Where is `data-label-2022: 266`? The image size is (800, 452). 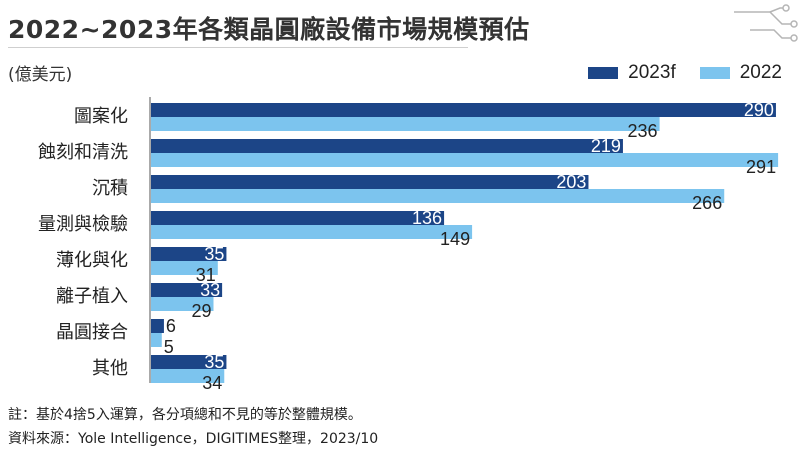 data-label-2022: 266 is located at coordinates (707, 203).